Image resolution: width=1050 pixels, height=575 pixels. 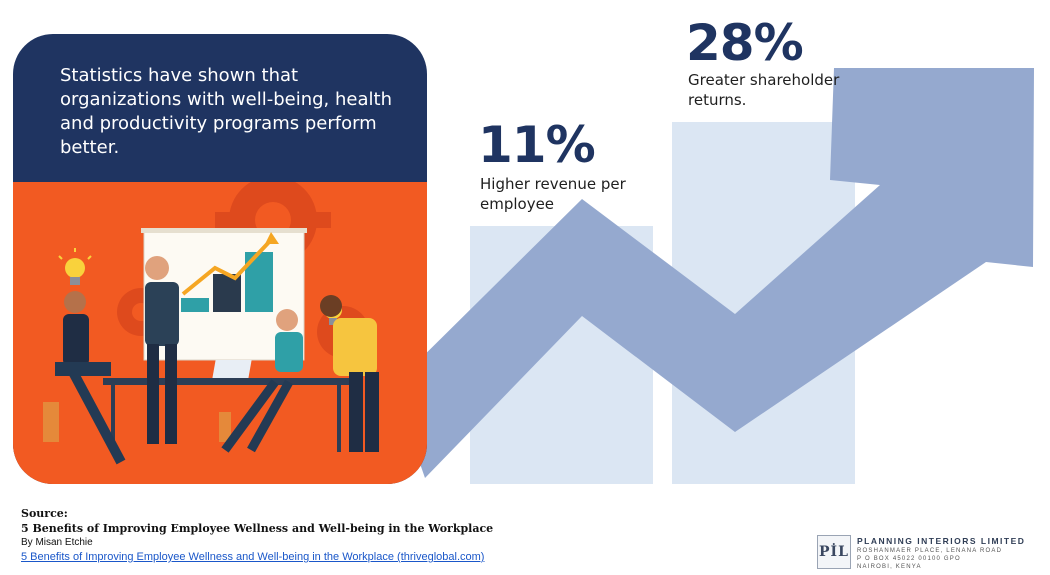 I want to click on company-name: PLANNING INTERIORS LIMITED, so click(x=941, y=541).